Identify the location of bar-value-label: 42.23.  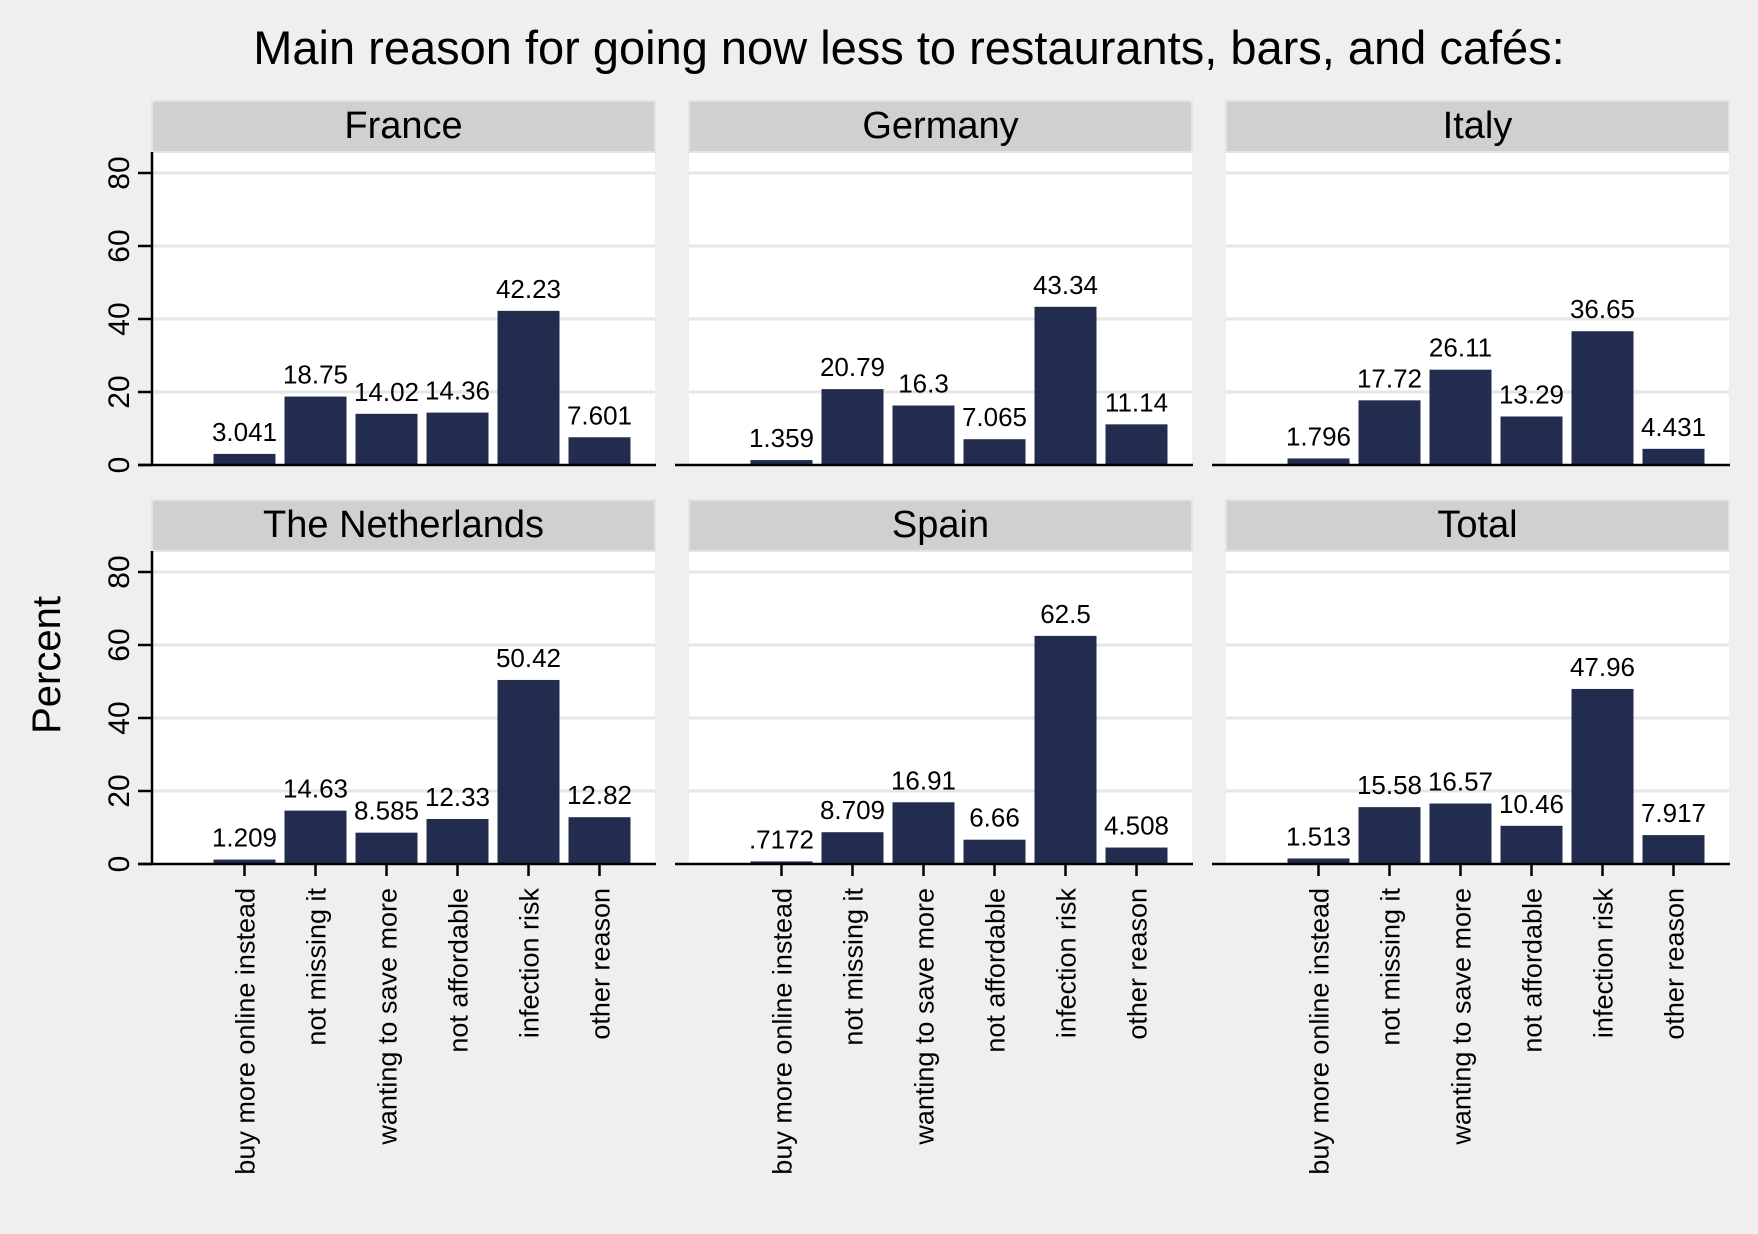
(528, 289).